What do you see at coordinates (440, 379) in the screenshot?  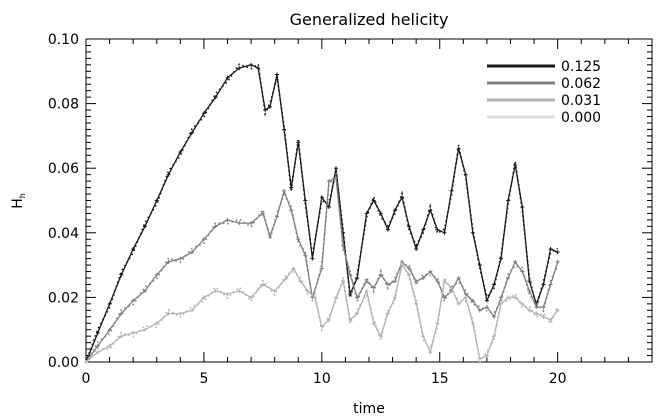 I see `x-tick-label: 15` at bounding box center [440, 379].